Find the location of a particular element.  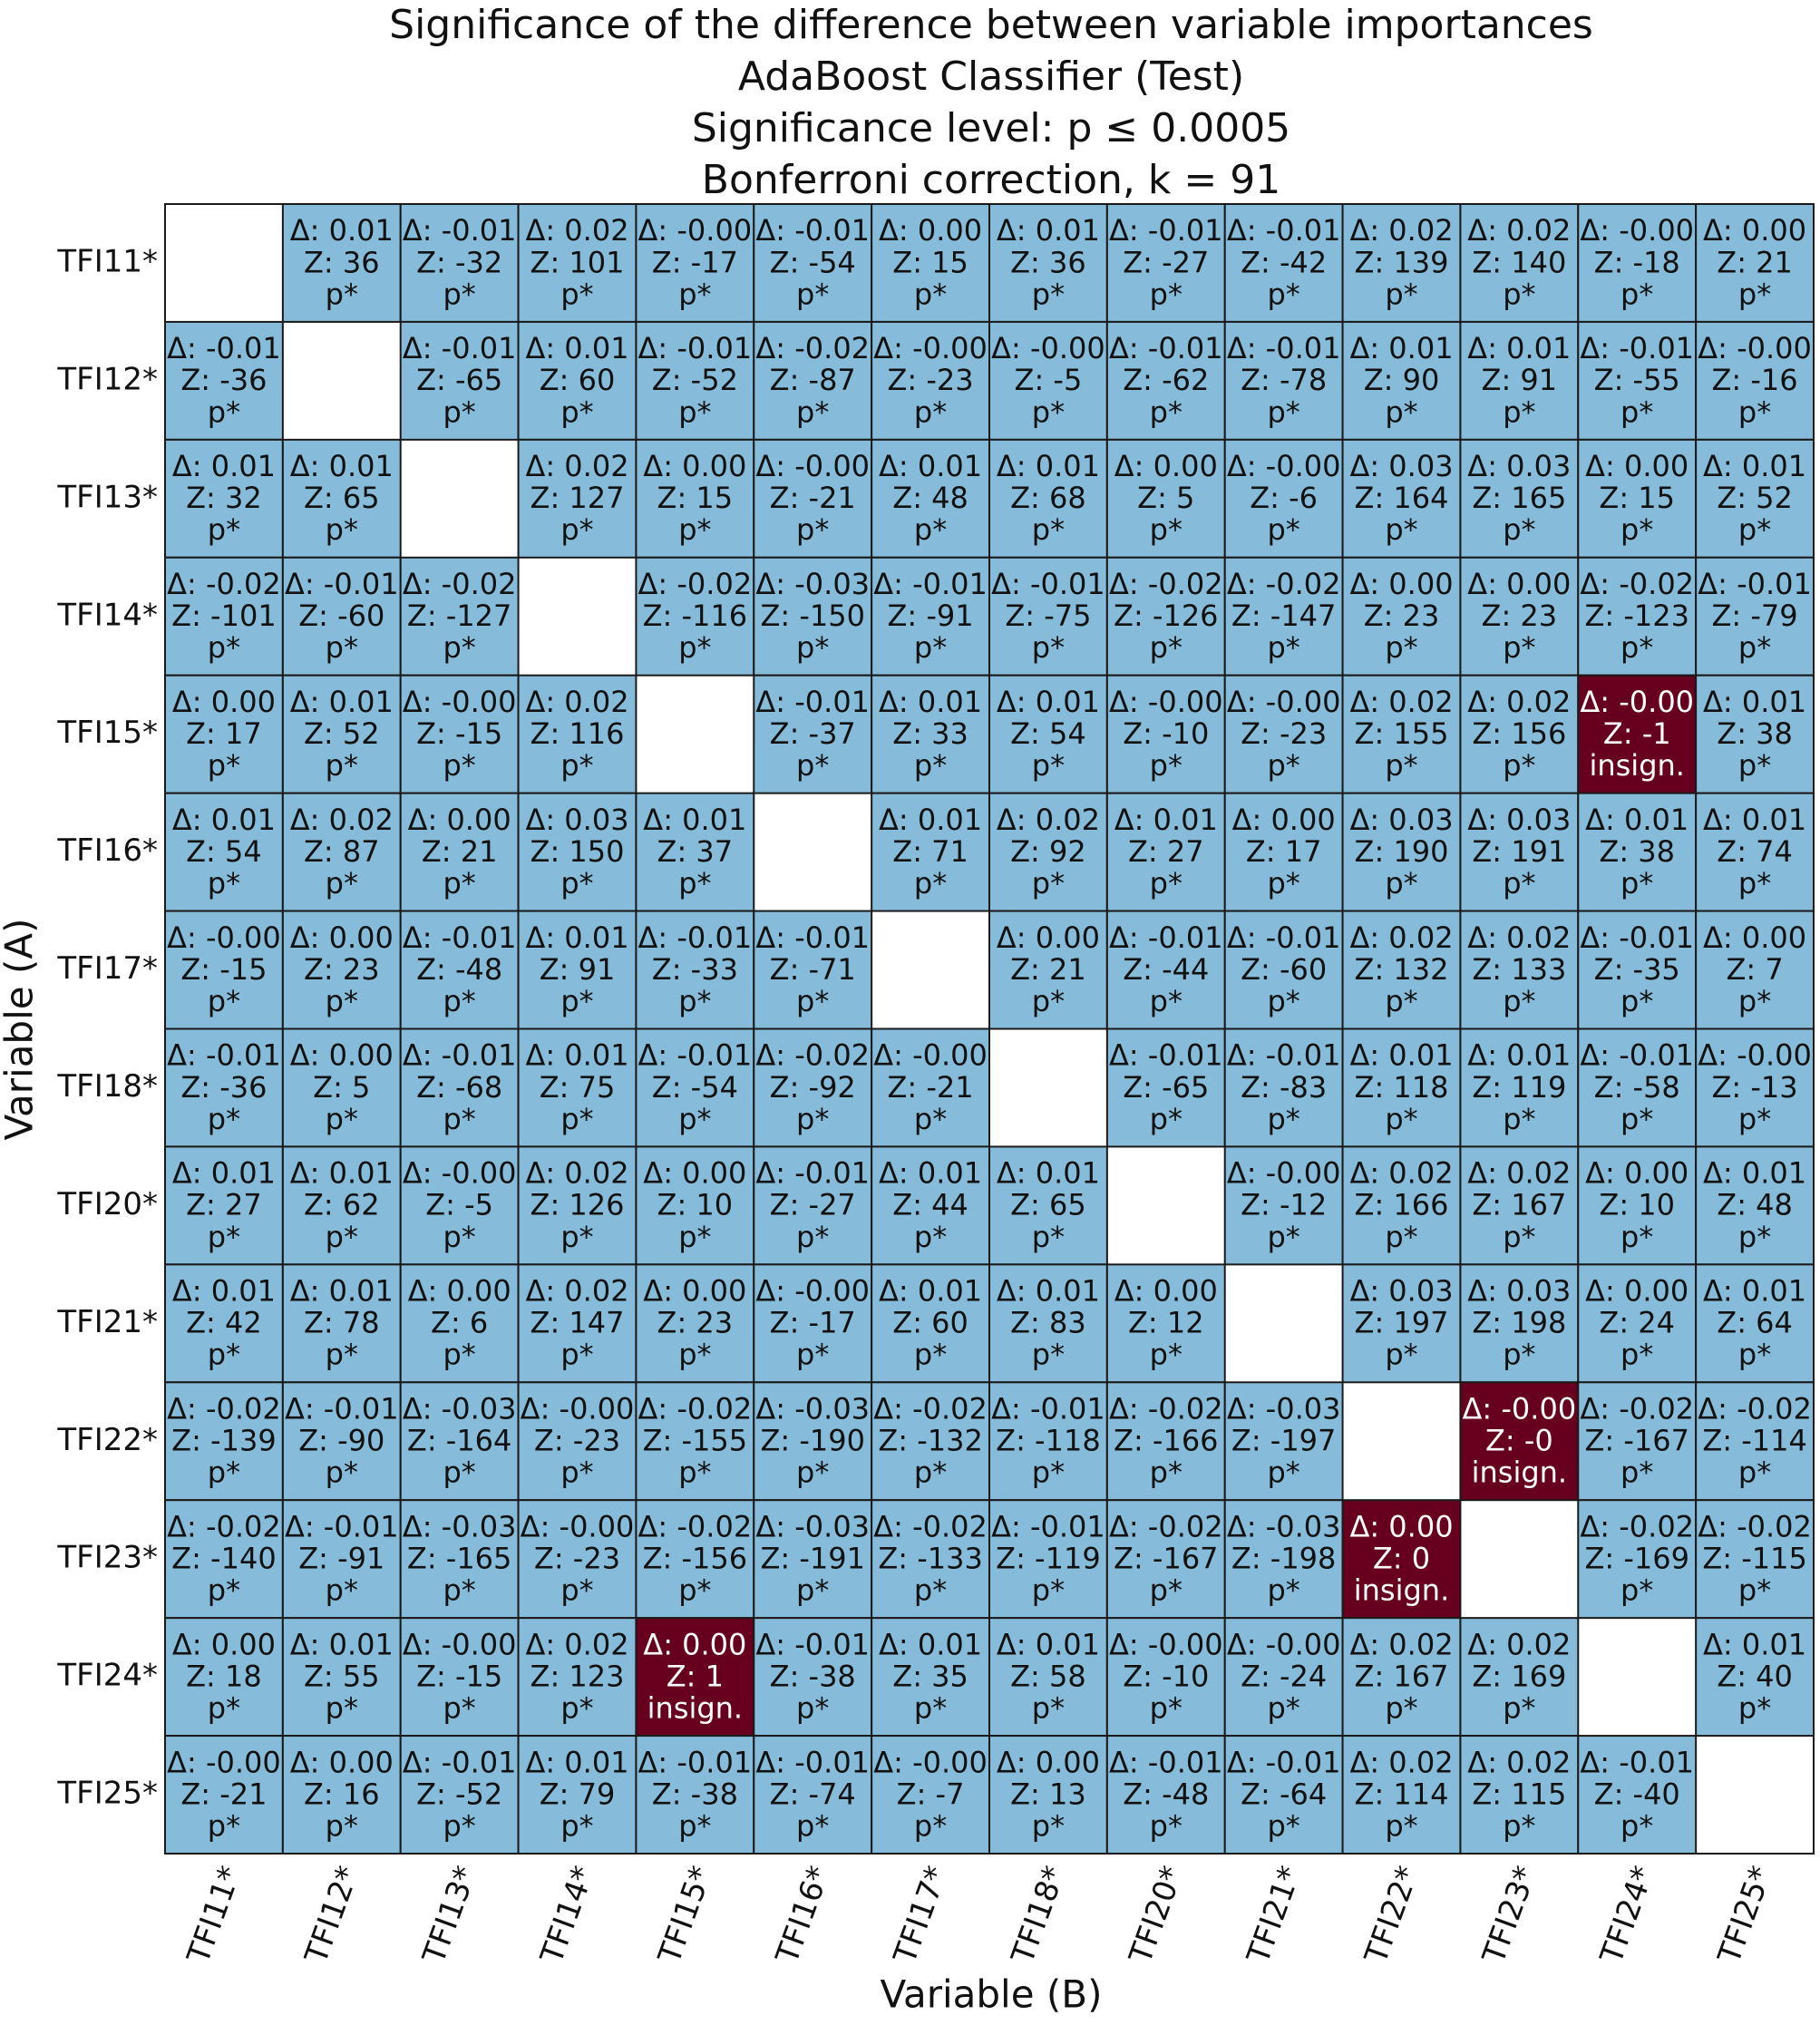

cell-label: Z: -165 is located at coordinates (460, 1558).